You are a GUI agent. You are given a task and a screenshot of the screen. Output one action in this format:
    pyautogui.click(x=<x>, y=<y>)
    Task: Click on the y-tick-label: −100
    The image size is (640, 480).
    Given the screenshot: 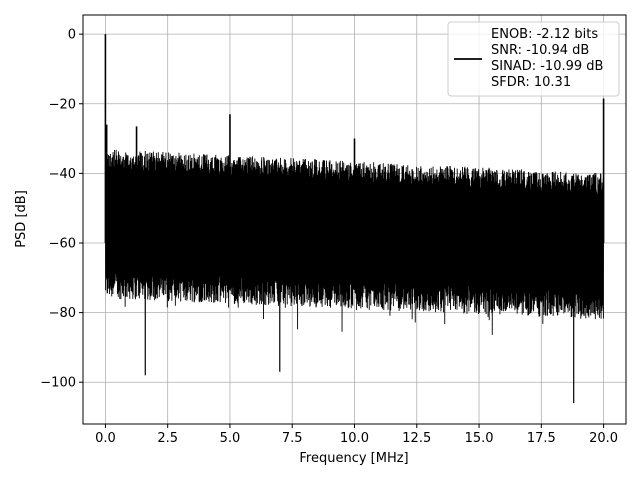 What is the action you would take?
    pyautogui.click(x=58, y=383)
    